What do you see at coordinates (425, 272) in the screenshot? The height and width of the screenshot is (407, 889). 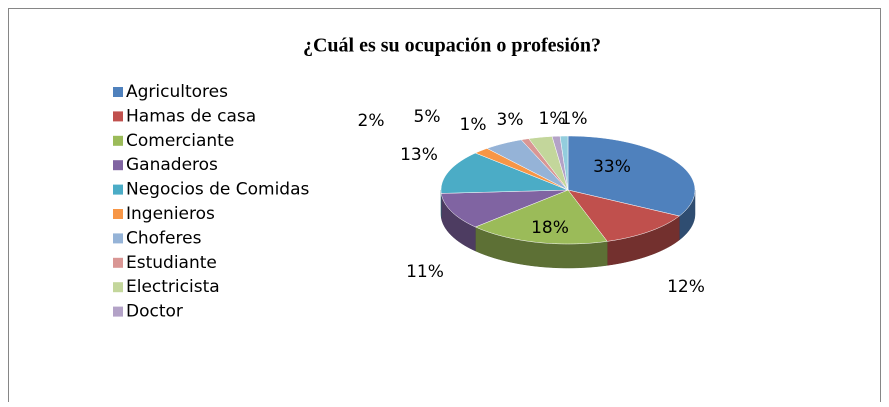 I see `data-label: 11%` at bounding box center [425, 272].